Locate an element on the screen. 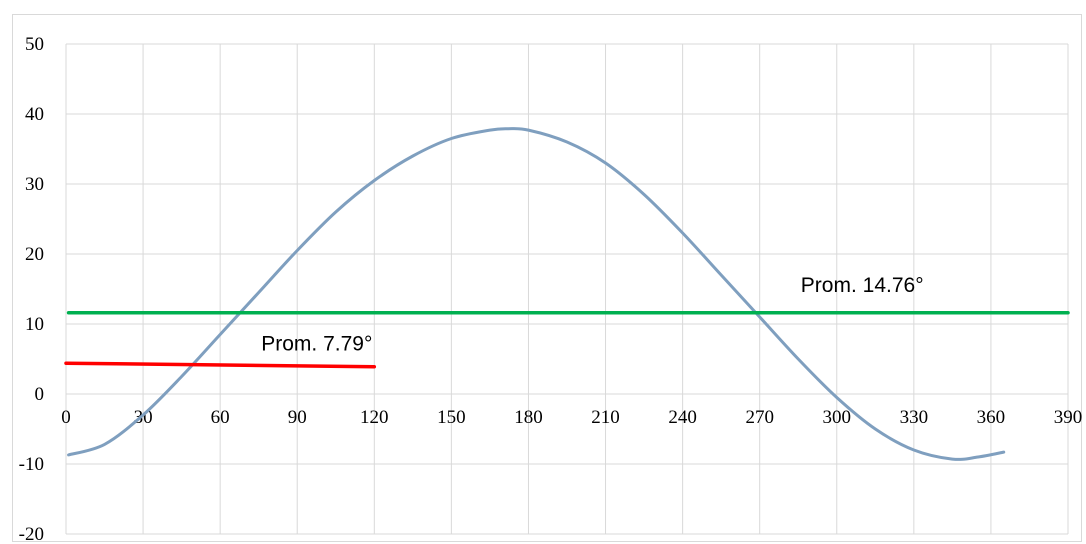 This screenshot has width=1086, height=544. x-tick-label: 360 is located at coordinates (991, 417).